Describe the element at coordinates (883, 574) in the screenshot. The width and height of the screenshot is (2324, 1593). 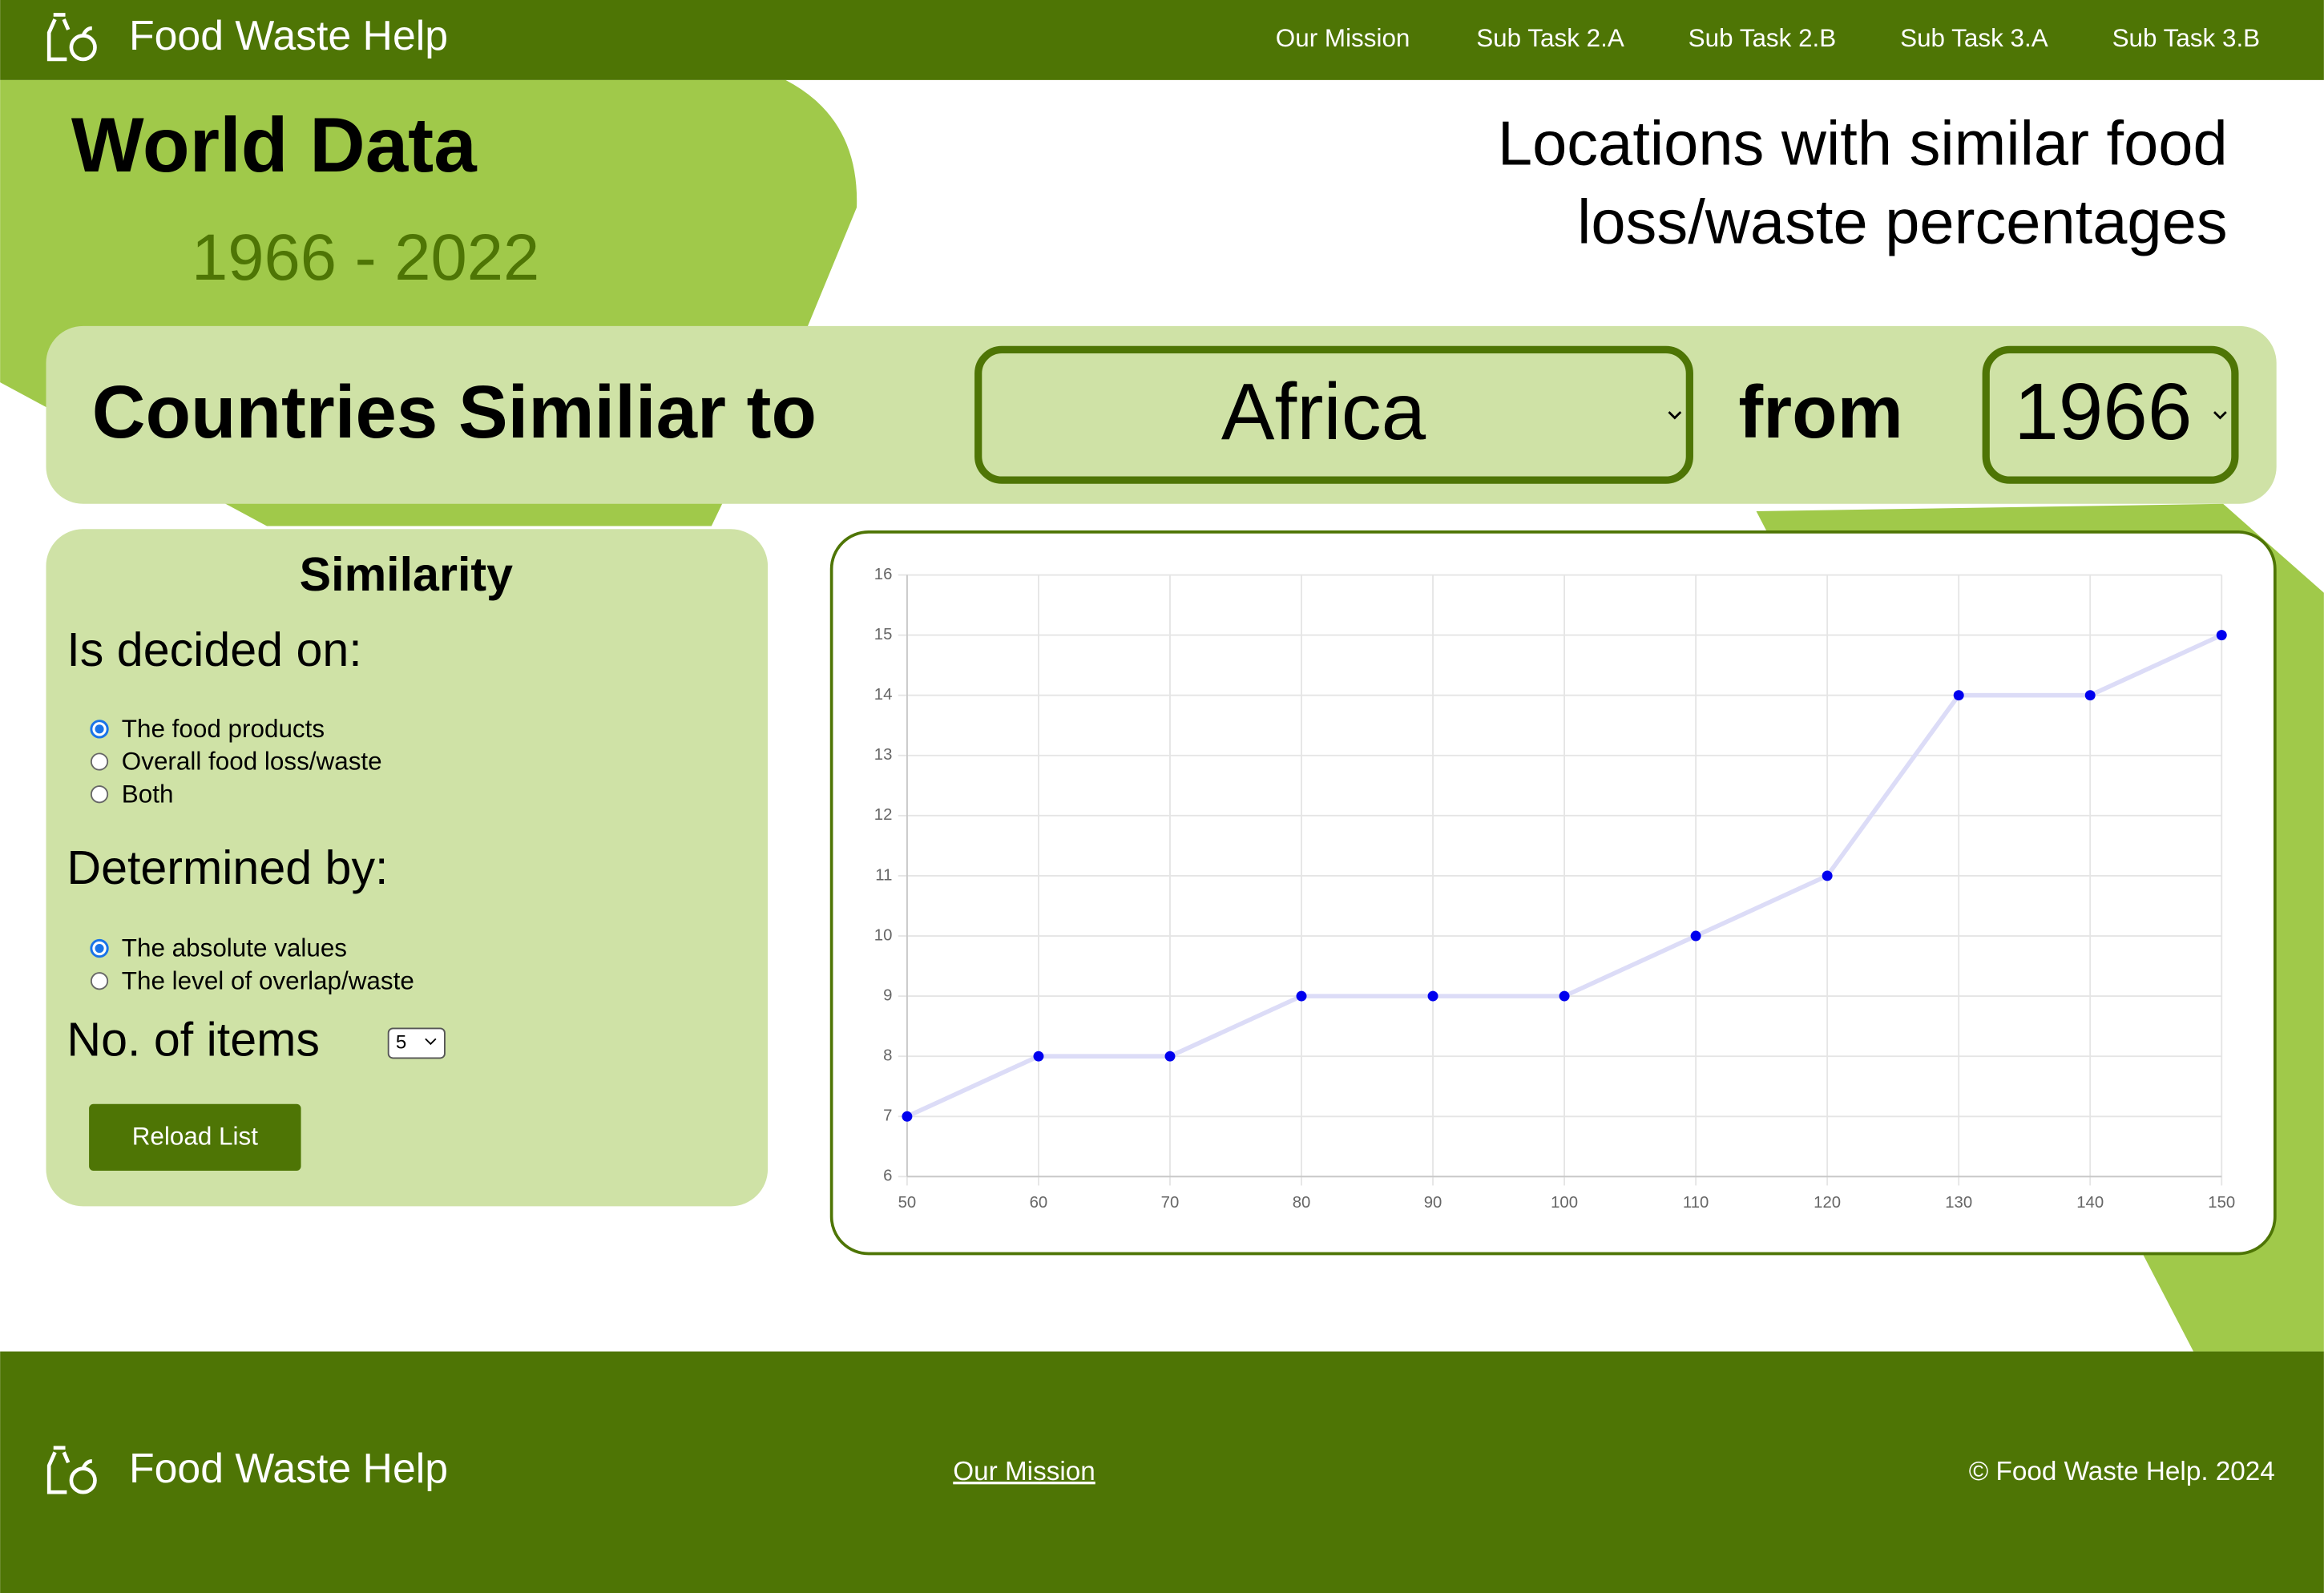
I see `y-tick-label: 16` at that location.